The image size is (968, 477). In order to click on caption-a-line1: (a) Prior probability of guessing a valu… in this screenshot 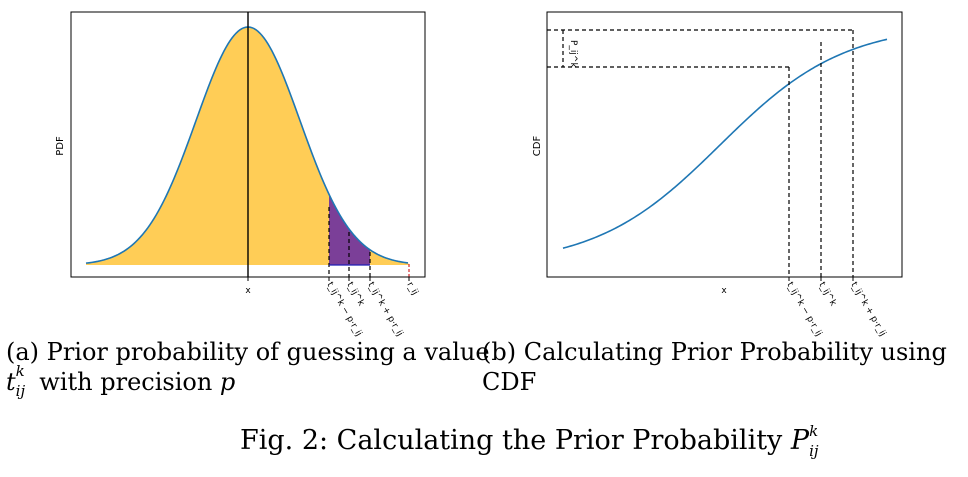, I will do `click(248, 352)`.